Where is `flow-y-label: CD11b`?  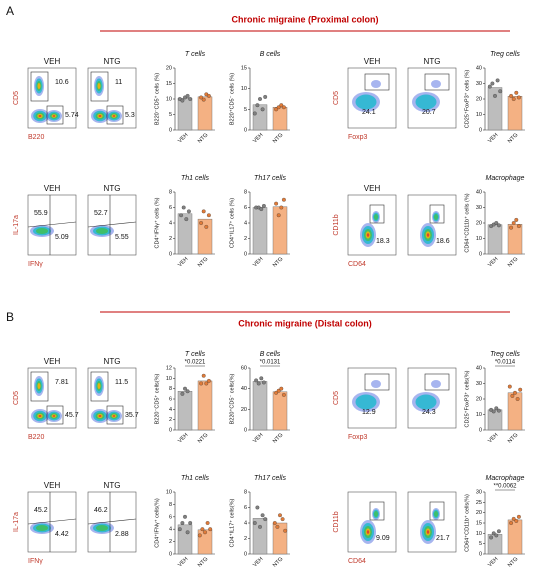
flow-y-label: CD11b is located at coordinates (336, 521).